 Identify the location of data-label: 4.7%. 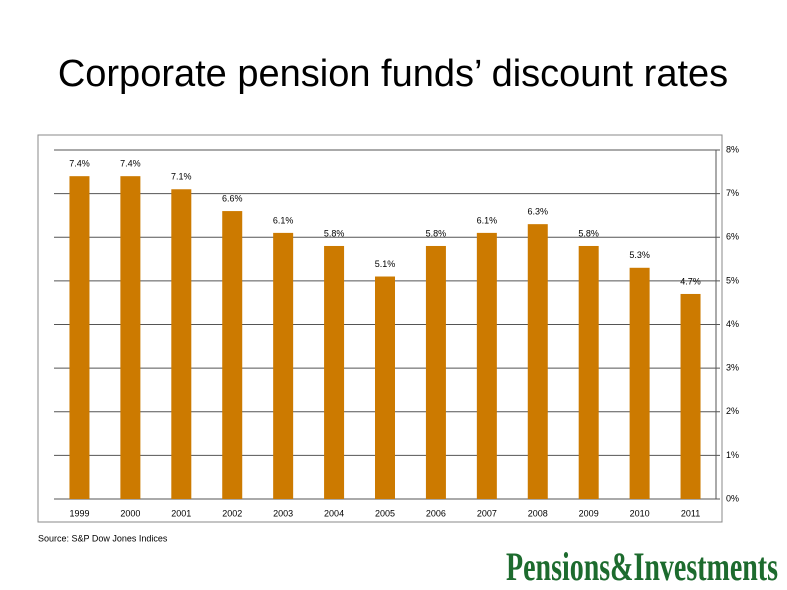
(690, 281).